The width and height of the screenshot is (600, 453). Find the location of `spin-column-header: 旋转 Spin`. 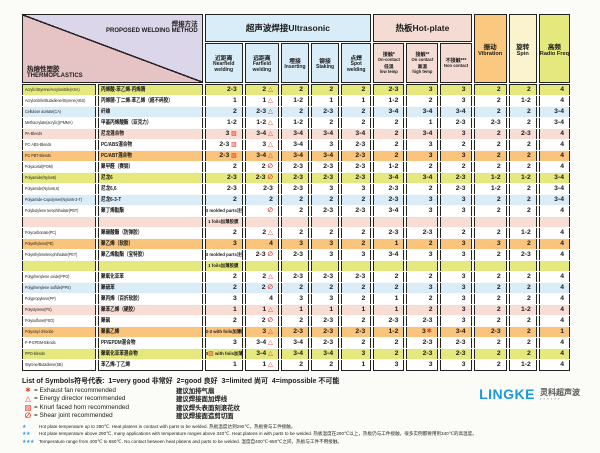

spin-column-header: 旋转 Spin is located at coordinates (522, 48).